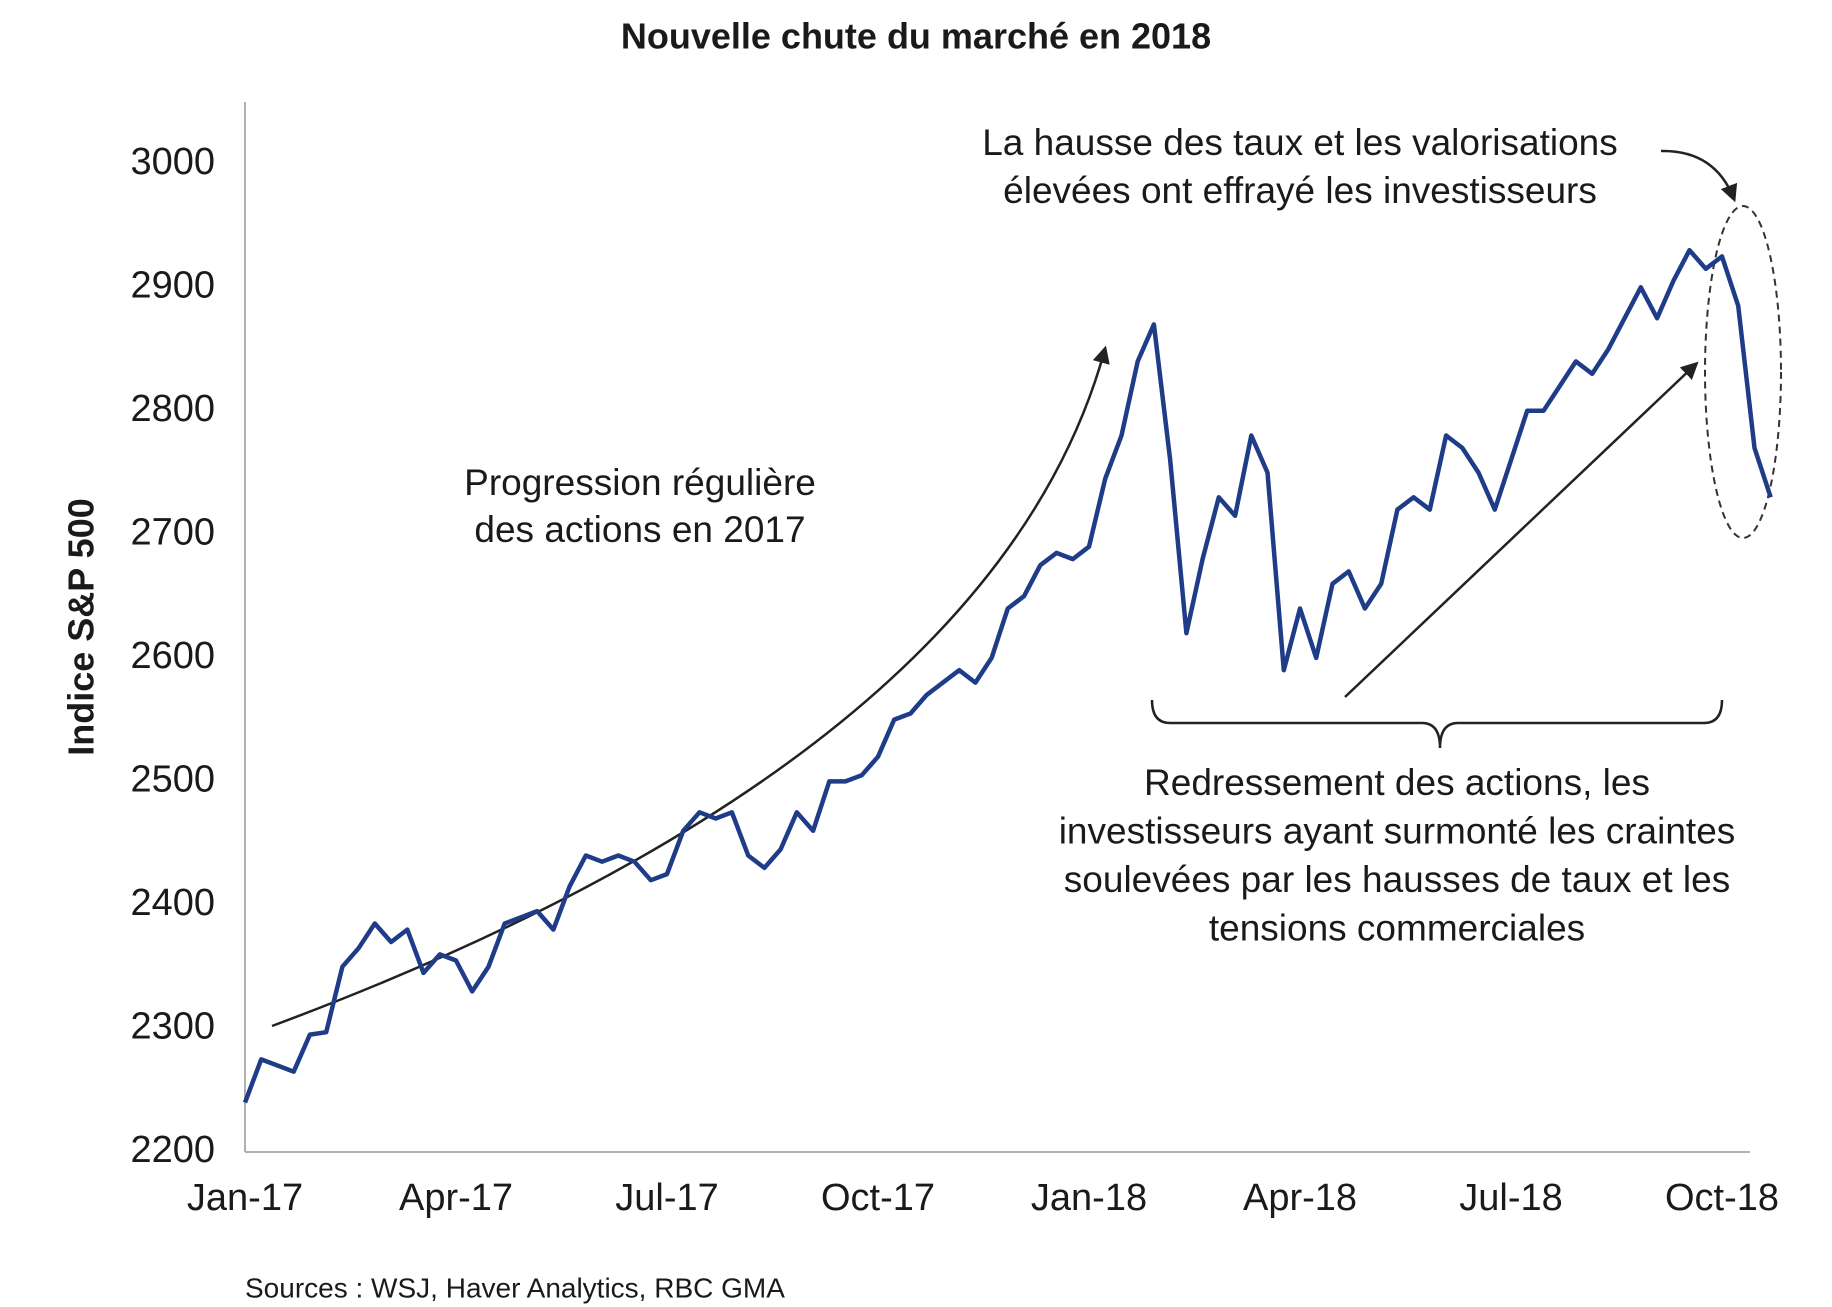 The height and width of the screenshot is (1307, 1832). What do you see at coordinates (515, 1287) in the screenshot?
I see `source: Sources : WSJ, Haver Analytics, RBC GMA` at bounding box center [515, 1287].